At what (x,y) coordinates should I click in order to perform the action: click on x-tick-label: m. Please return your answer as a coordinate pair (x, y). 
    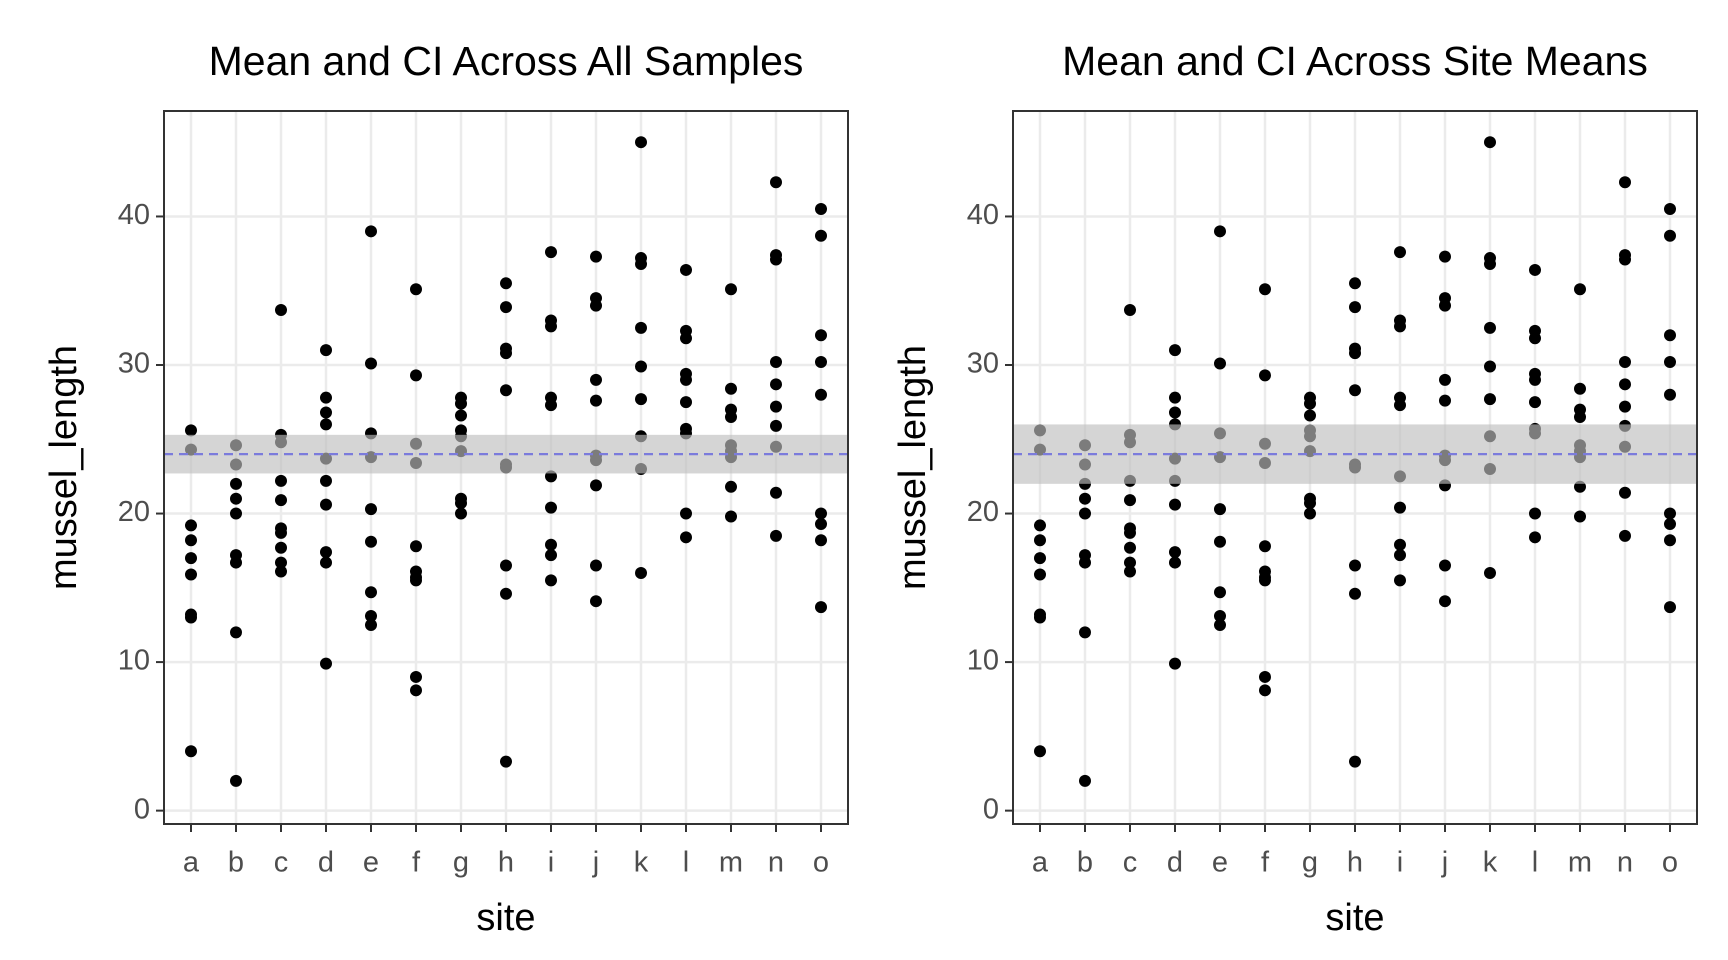
    Looking at the image, I should click on (1580, 863).